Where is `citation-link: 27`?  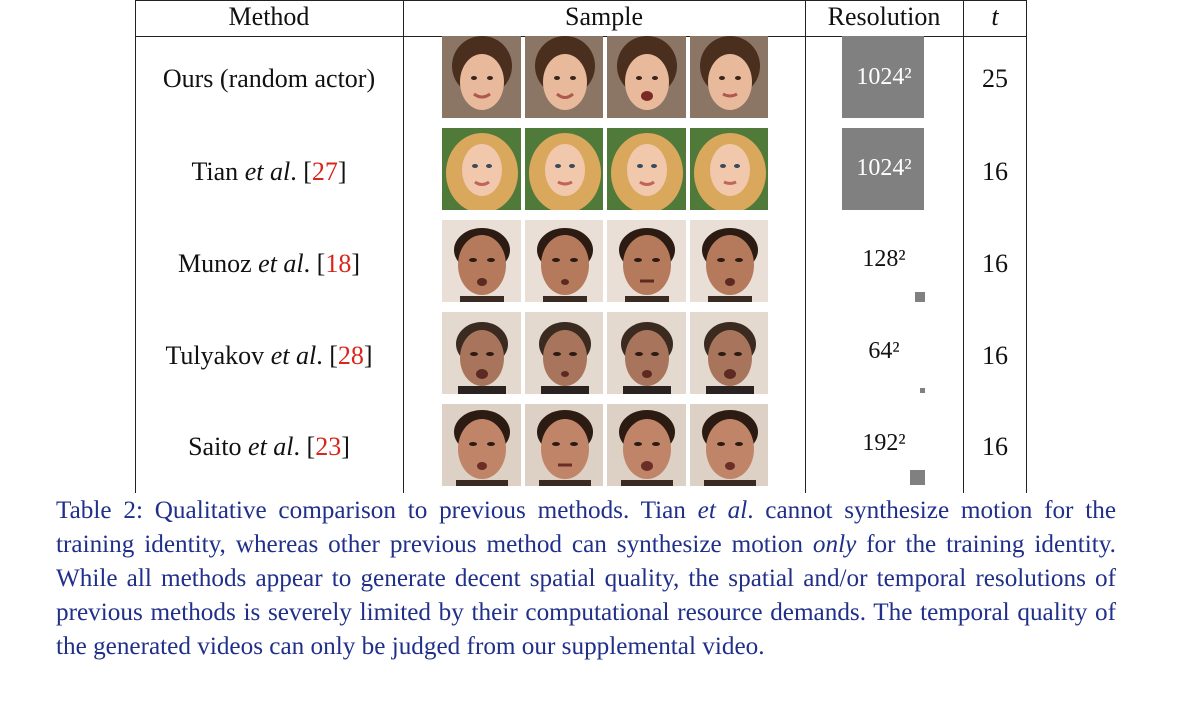
citation-link: 27 is located at coordinates (324, 171).